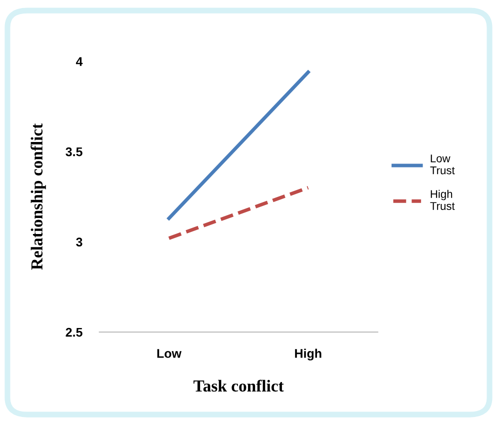 Image resolution: width=497 pixels, height=423 pixels. What do you see at coordinates (74, 151) in the screenshot?
I see `y-tick-label: 3.5` at bounding box center [74, 151].